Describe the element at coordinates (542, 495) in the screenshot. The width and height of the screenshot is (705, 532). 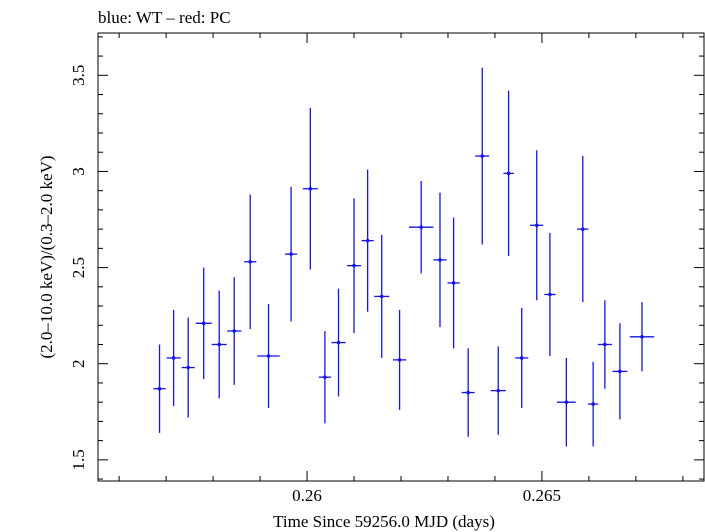
I see `x-tick-label: 0.265` at that location.